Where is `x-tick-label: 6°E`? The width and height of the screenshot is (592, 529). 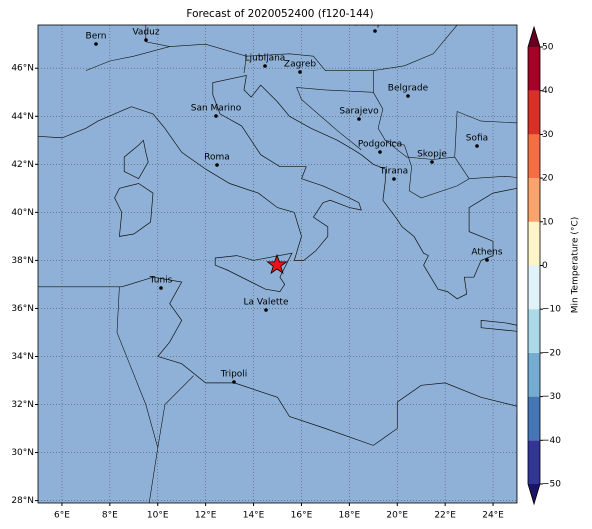
x-tick-label: 6°E is located at coordinates (62, 516).